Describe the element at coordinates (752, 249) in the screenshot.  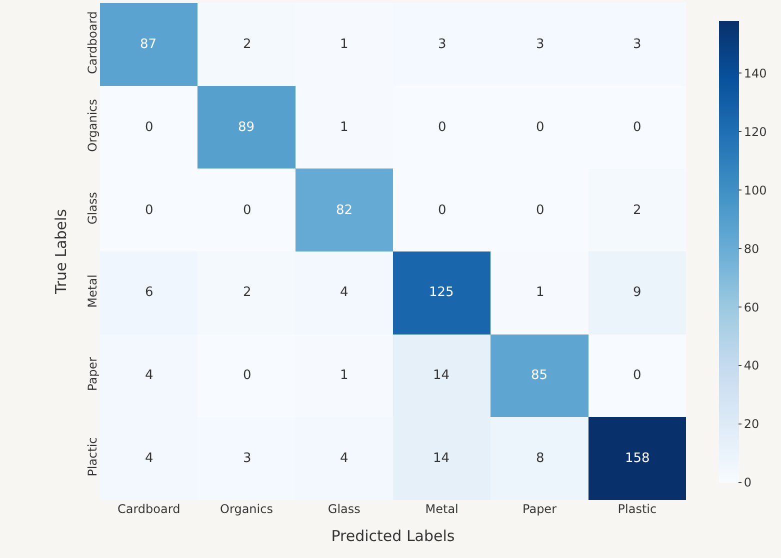
I see `color-bar-label: 80` at that location.